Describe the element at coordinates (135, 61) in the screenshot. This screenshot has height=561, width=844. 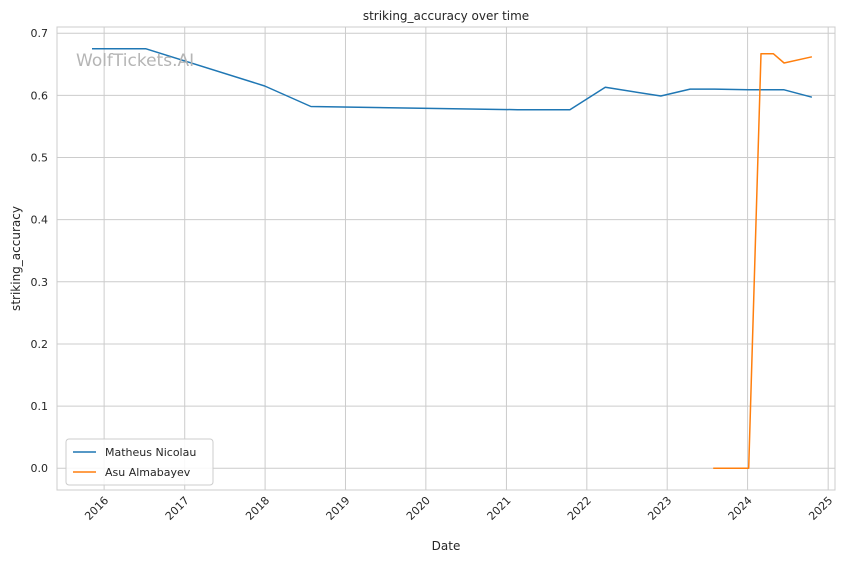
I see `watermark-text: WolfTickets.AI` at that location.